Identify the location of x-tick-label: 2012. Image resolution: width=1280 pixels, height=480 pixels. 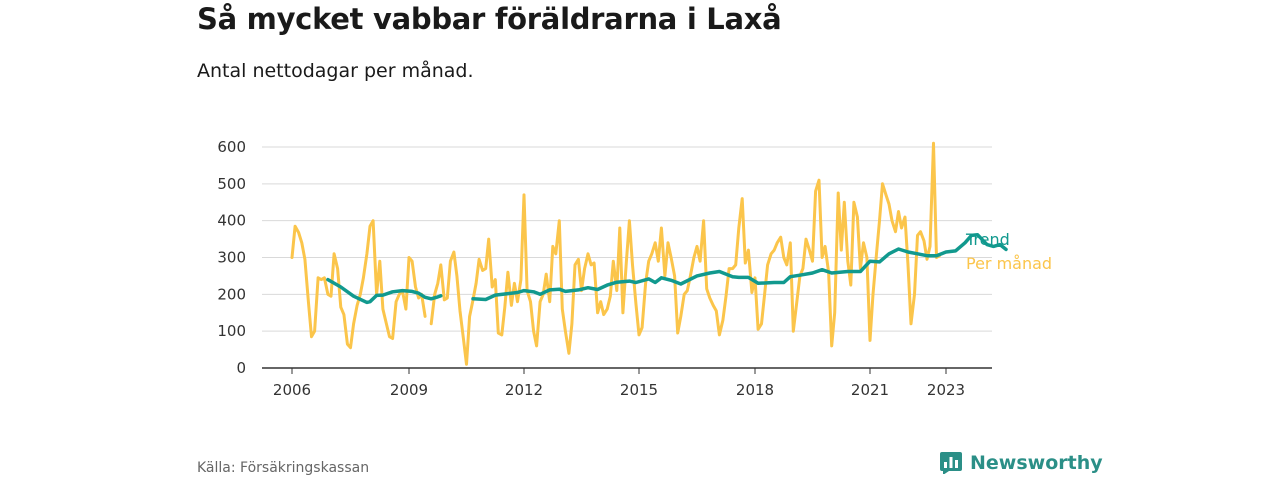
(524, 390).